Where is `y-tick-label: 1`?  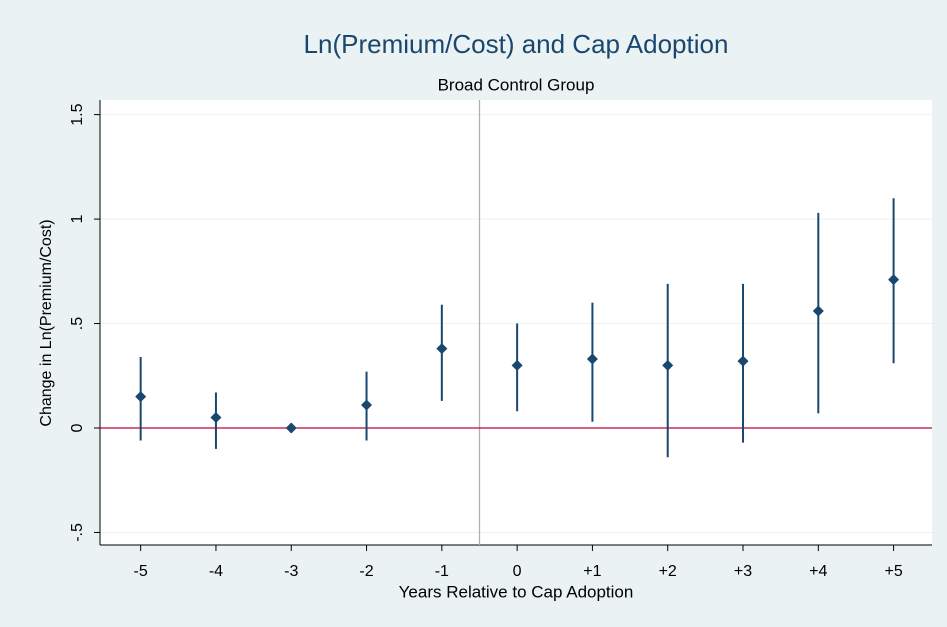
y-tick-label: 1 is located at coordinates (77, 219).